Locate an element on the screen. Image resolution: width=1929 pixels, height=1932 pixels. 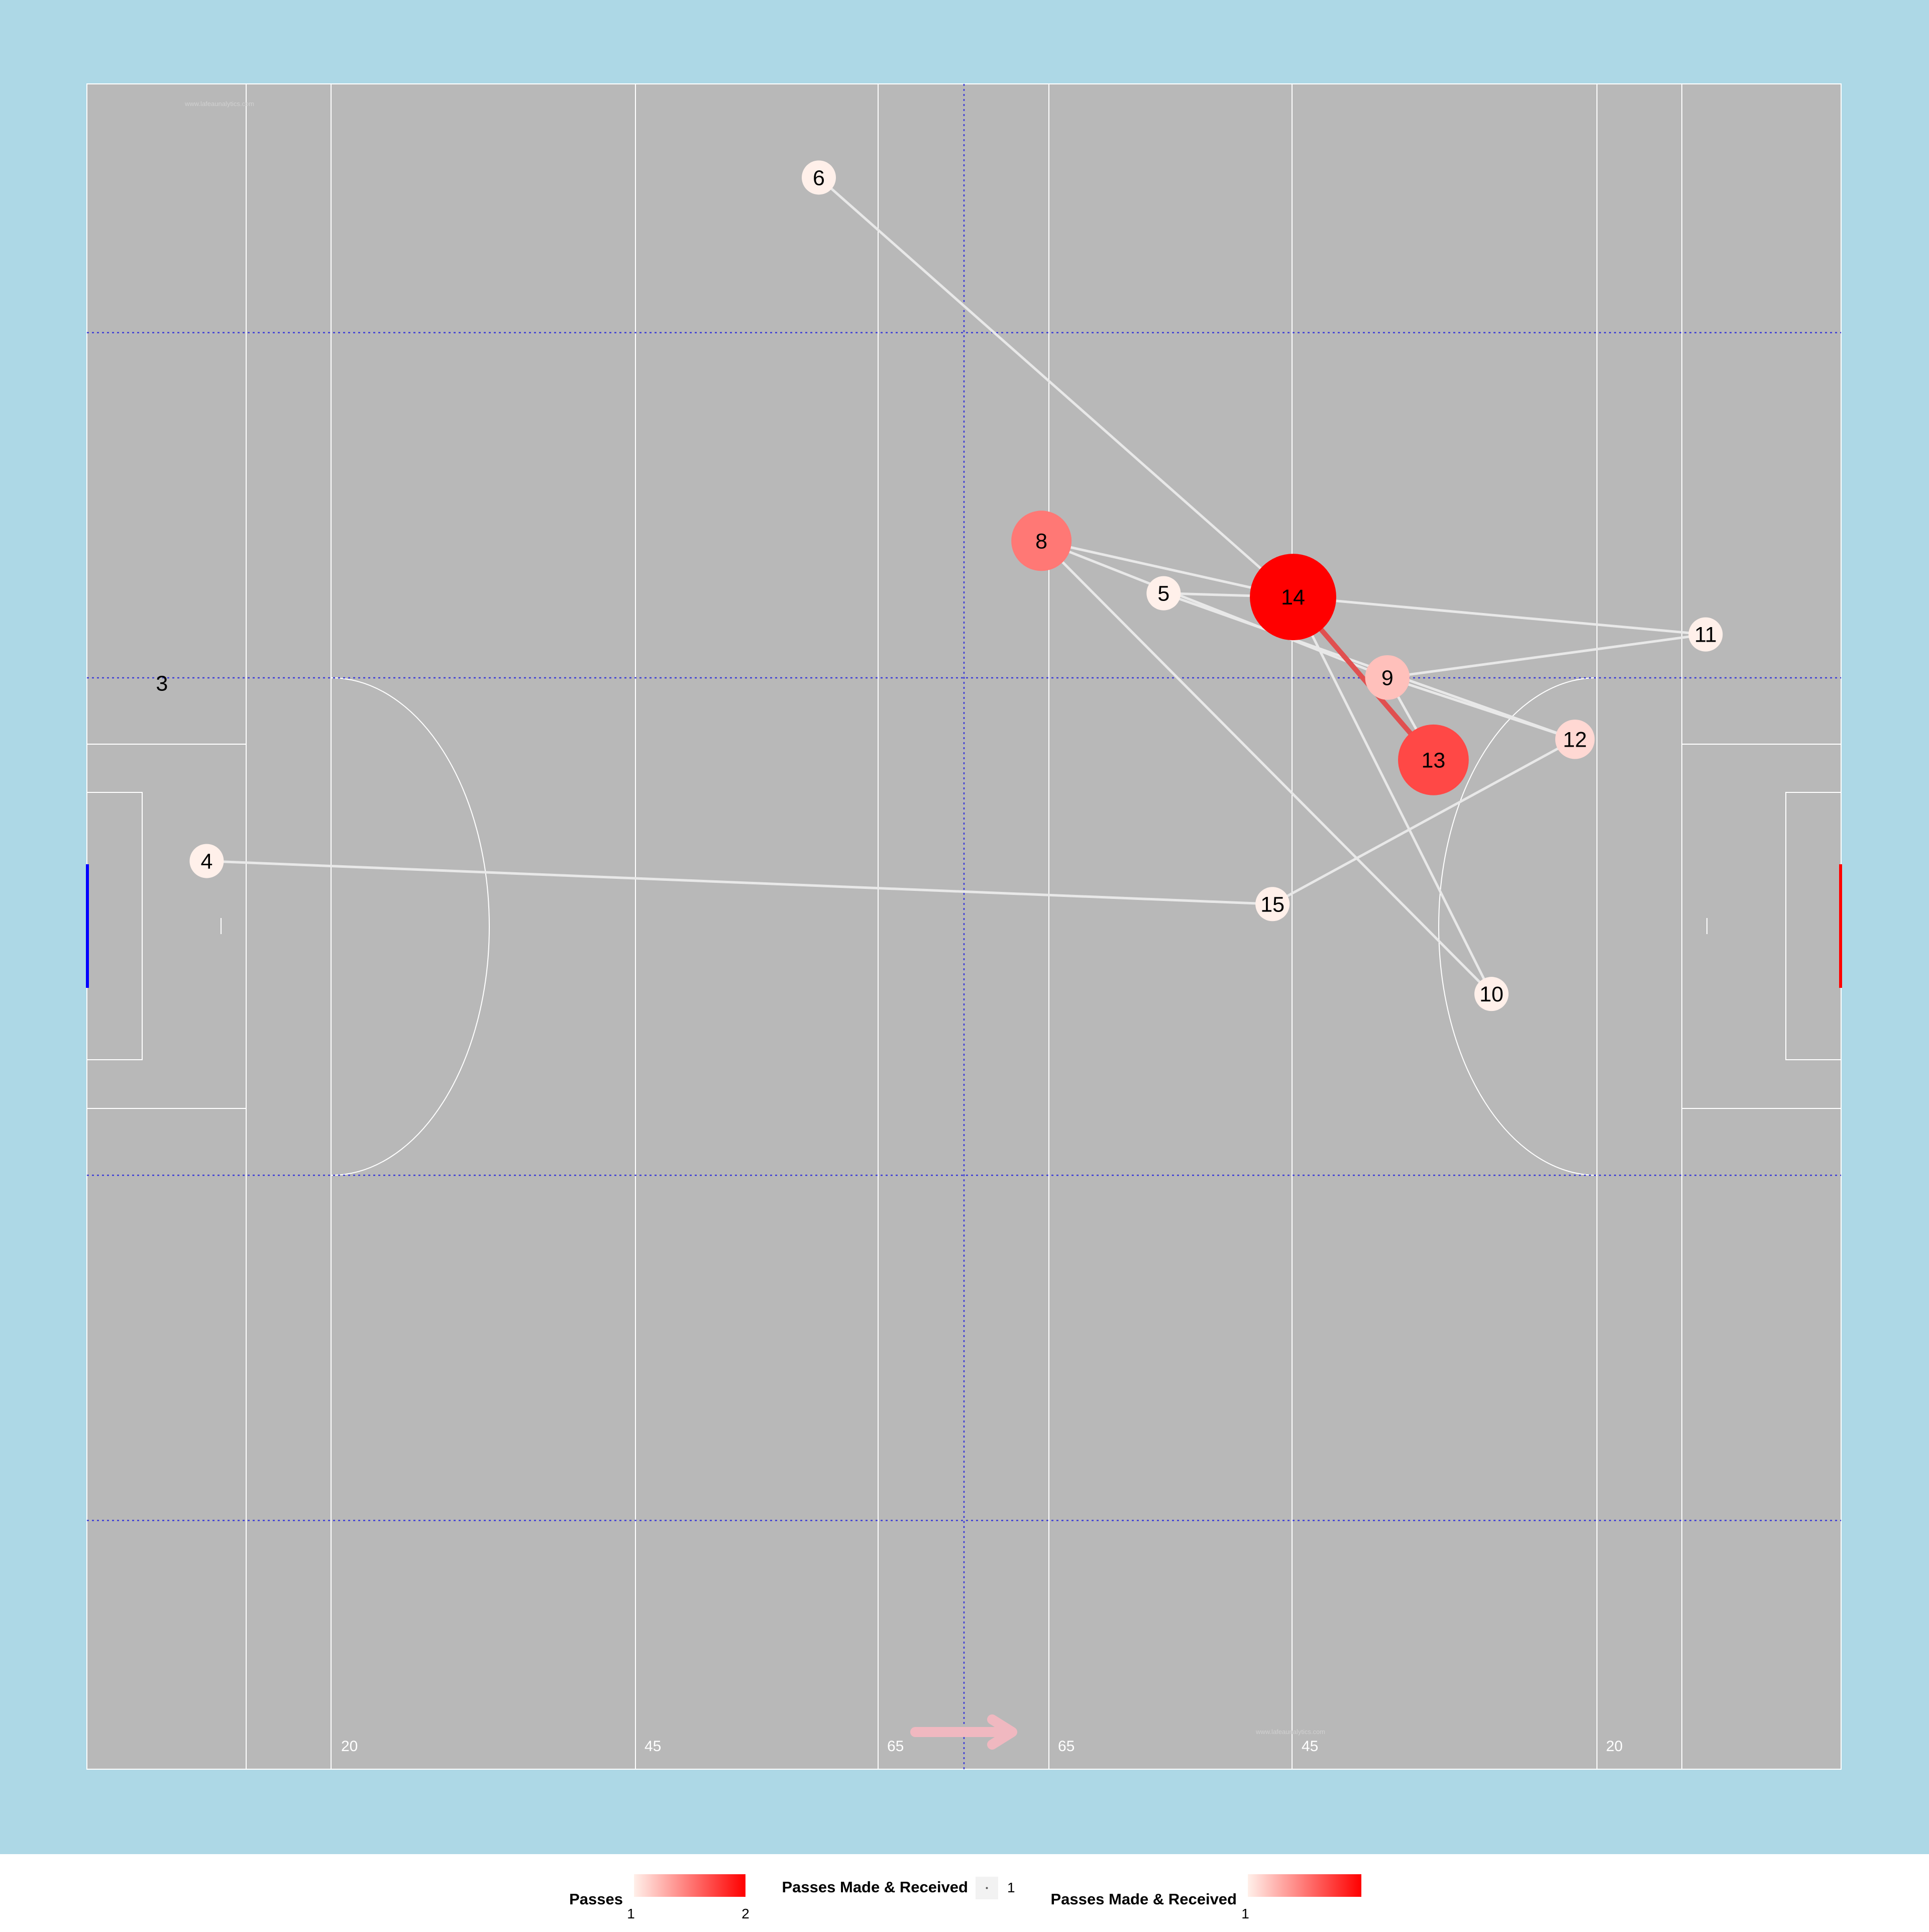
legend-passes-min: 1 is located at coordinates (631, 1913).